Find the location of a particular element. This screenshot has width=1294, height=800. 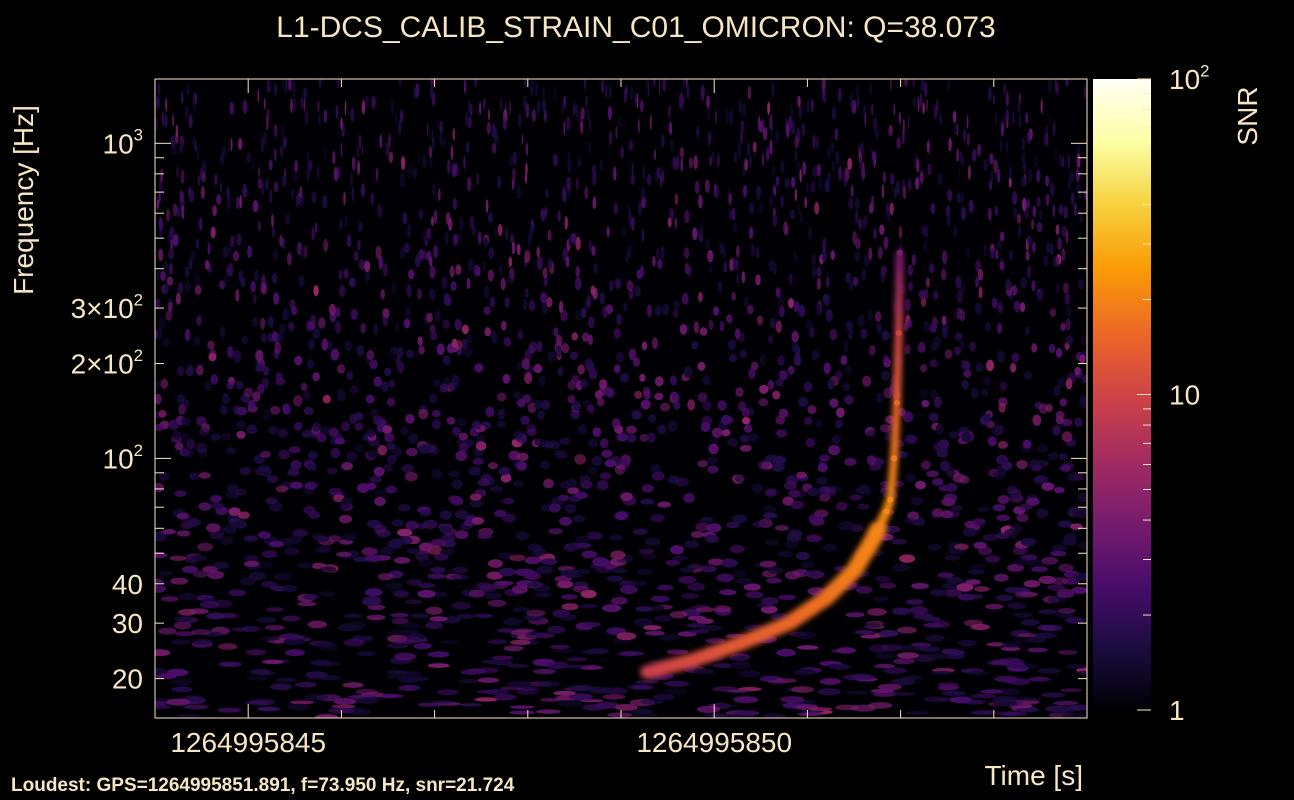

chirp-point is located at coordinates (898, 333).